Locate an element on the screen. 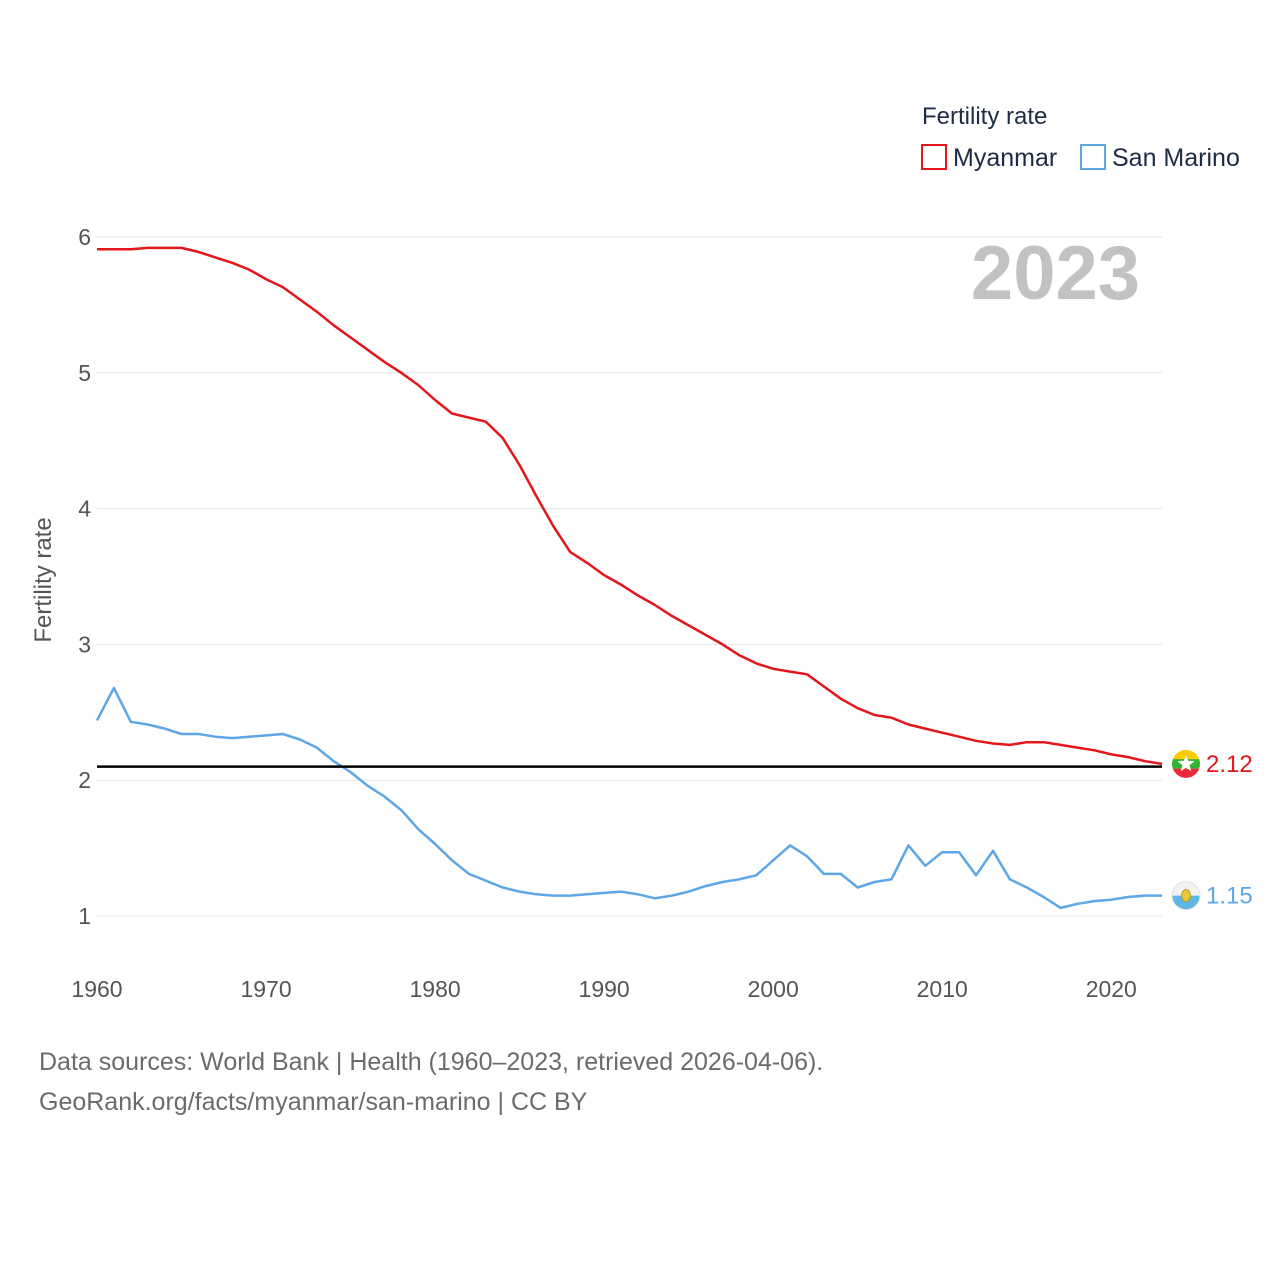  y-tick-label: 6 is located at coordinates (84, 237).